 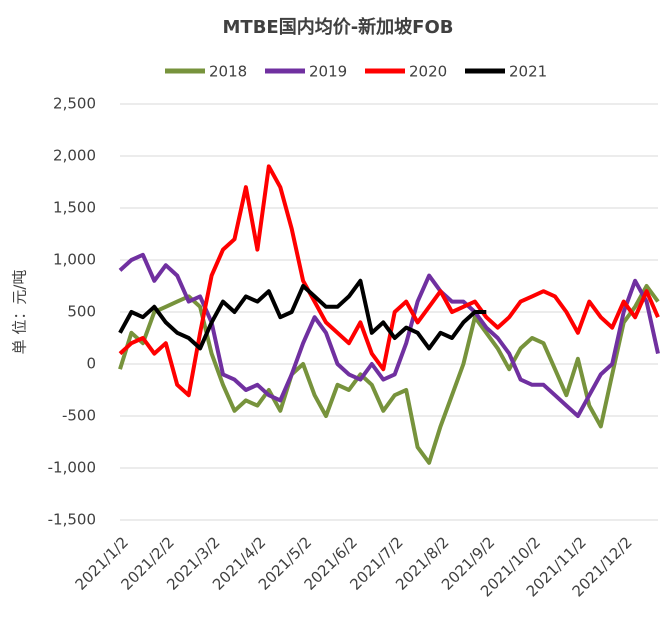 I want to click on y-tick-label: 1,000, so click(x=74, y=260).